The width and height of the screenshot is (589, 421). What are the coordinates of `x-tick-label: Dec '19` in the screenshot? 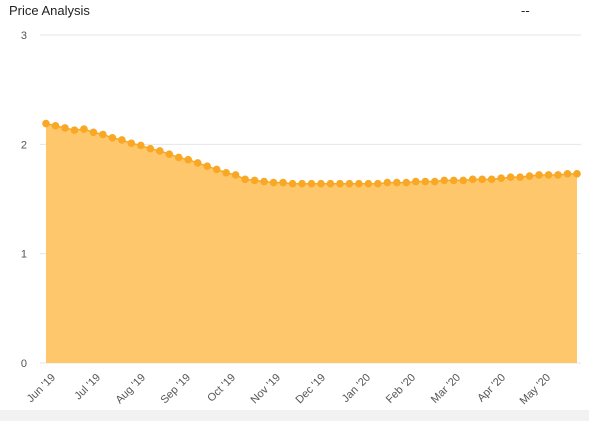 It's located at (311, 389).